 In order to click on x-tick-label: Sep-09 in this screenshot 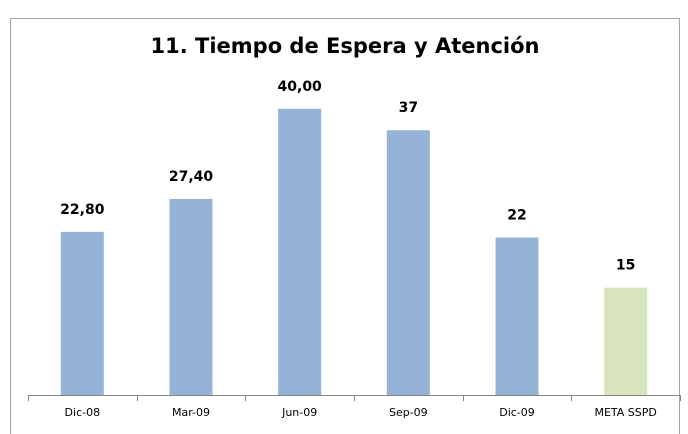, I will do `click(408, 412)`.